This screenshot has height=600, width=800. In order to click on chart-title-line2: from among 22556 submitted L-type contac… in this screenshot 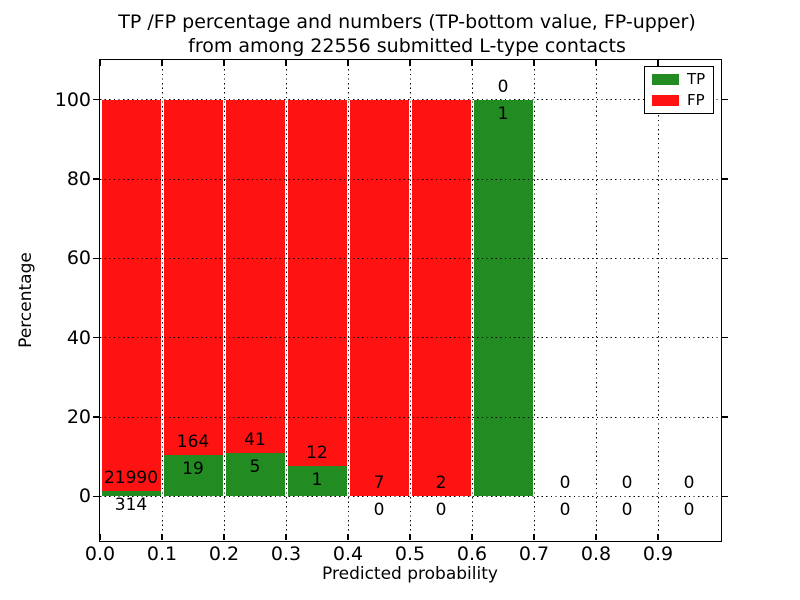, I will do `click(407, 46)`.